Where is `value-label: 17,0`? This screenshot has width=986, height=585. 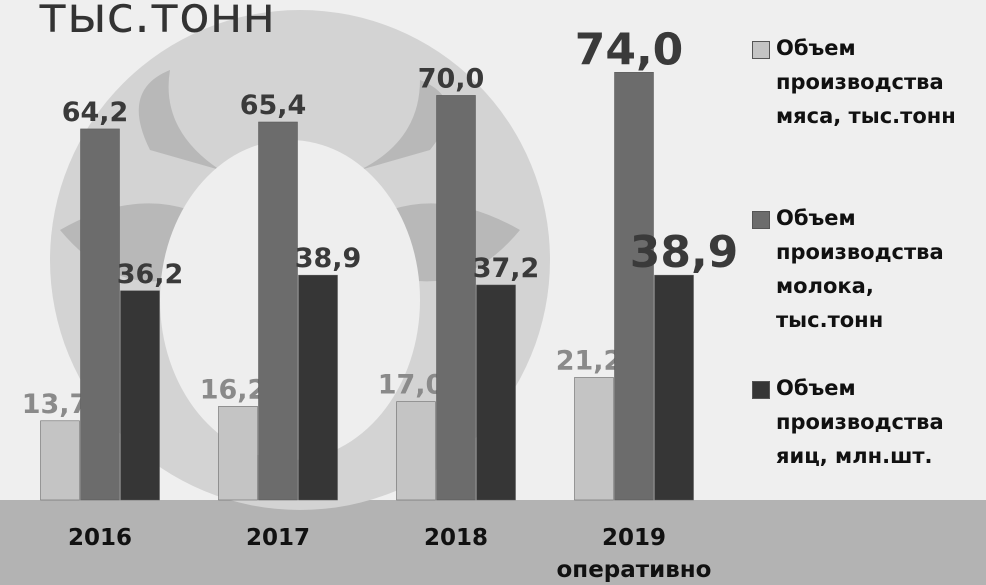 value-label: 17,0 is located at coordinates (411, 385).